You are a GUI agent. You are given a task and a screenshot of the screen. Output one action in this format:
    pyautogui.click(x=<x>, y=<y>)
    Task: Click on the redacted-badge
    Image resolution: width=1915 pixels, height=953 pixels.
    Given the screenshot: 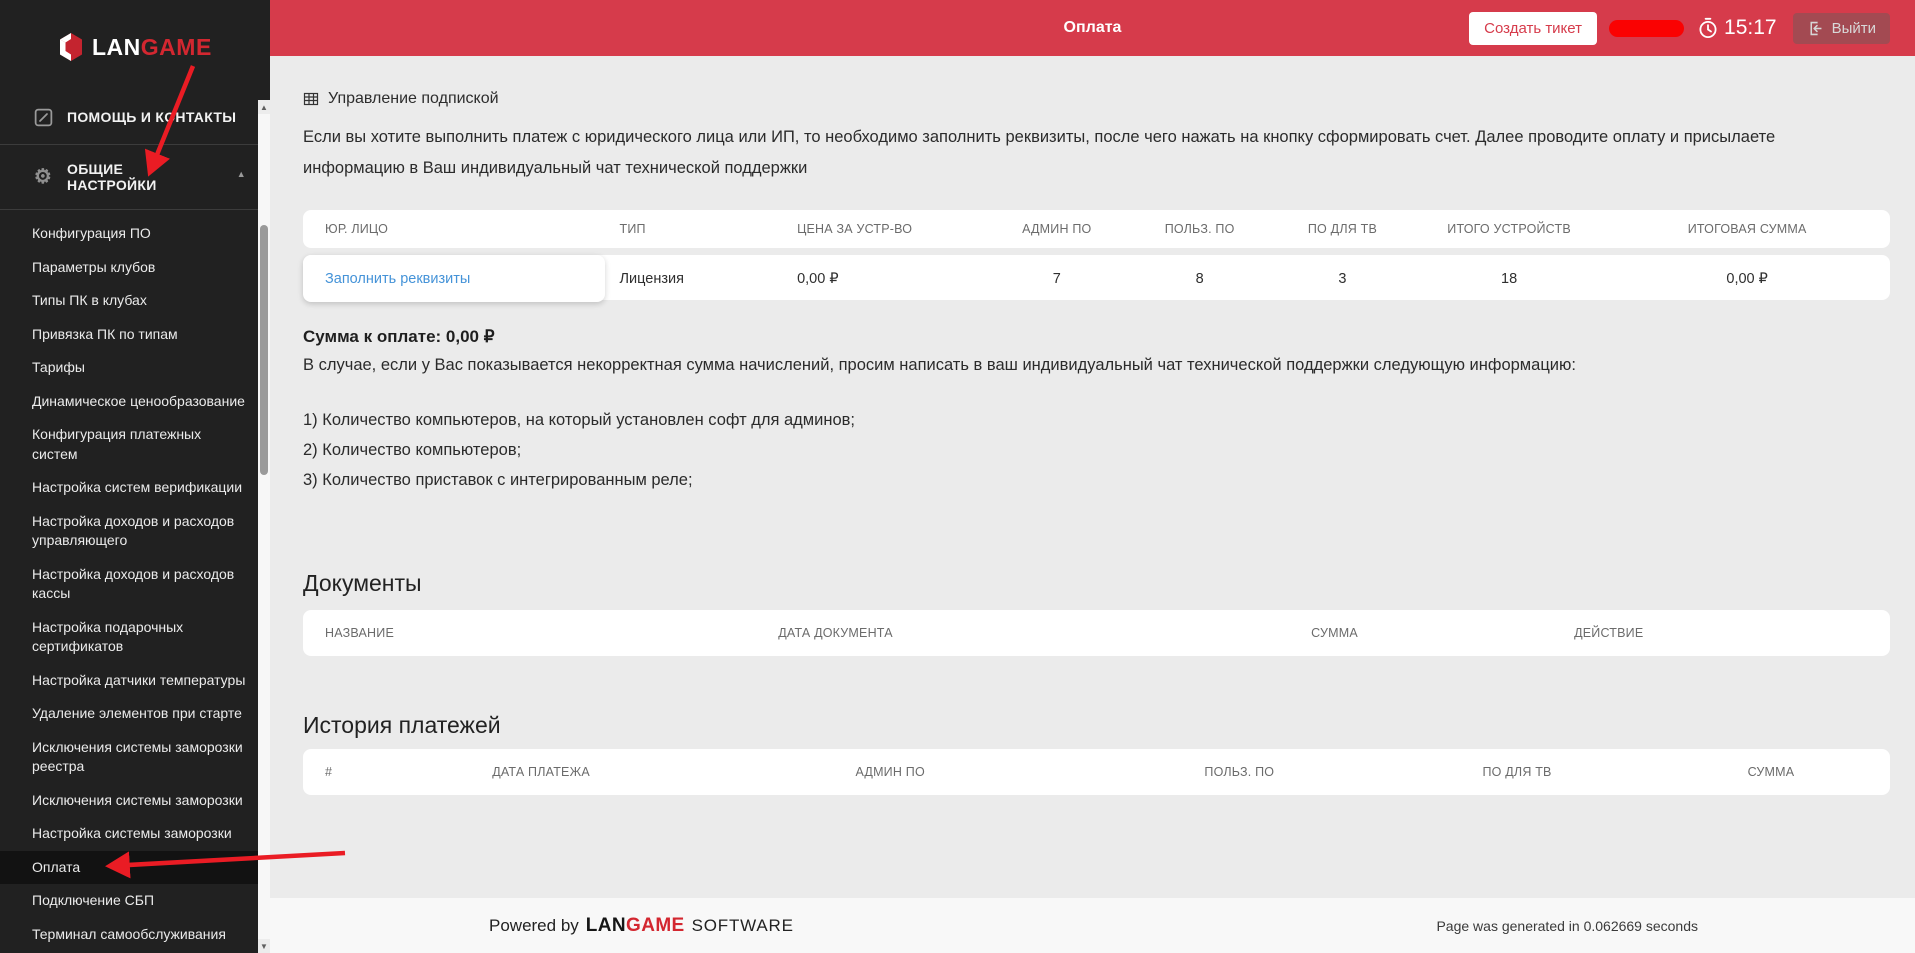 What is the action you would take?
    pyautogui.click(x=1647, y=28)
    